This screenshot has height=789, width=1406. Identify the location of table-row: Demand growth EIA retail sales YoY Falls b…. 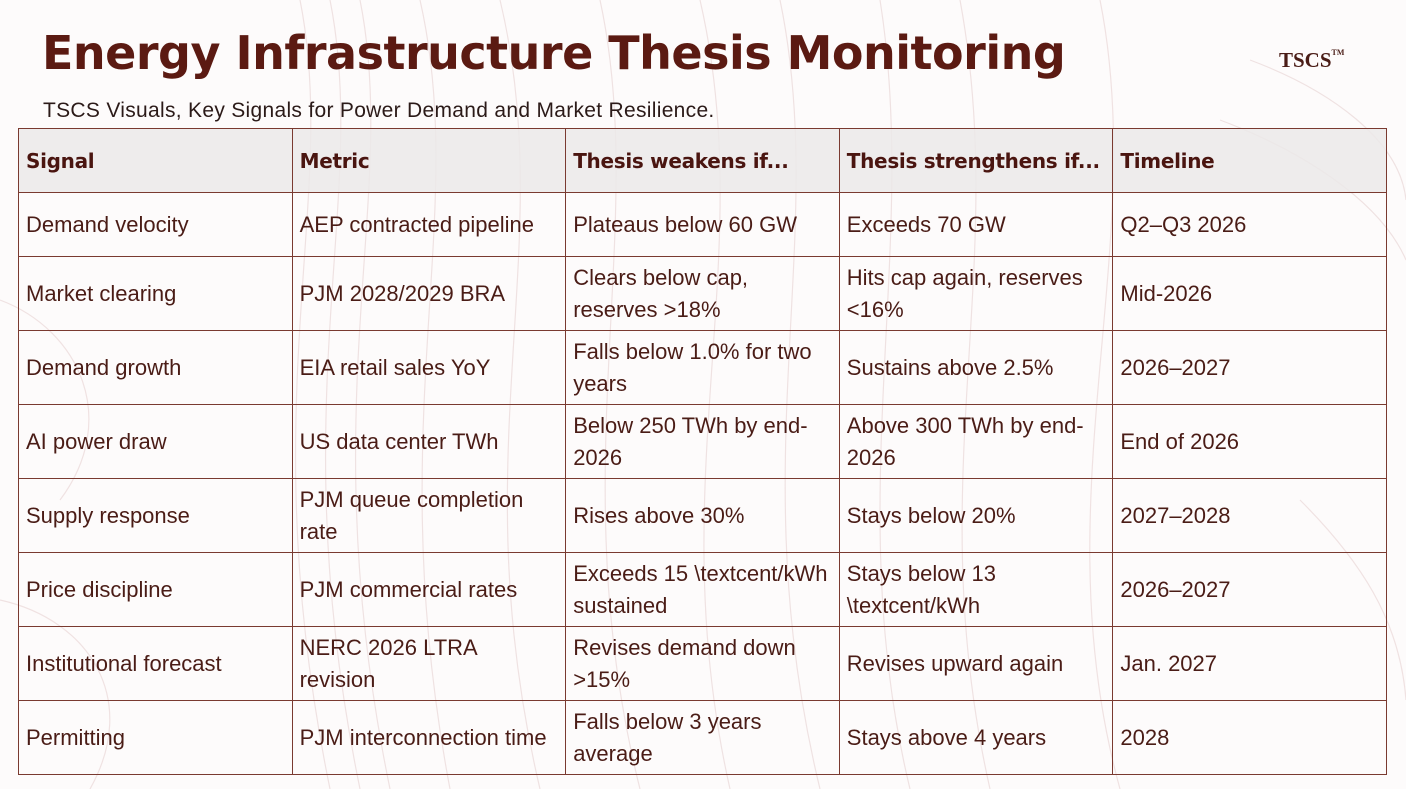
(702, 367).